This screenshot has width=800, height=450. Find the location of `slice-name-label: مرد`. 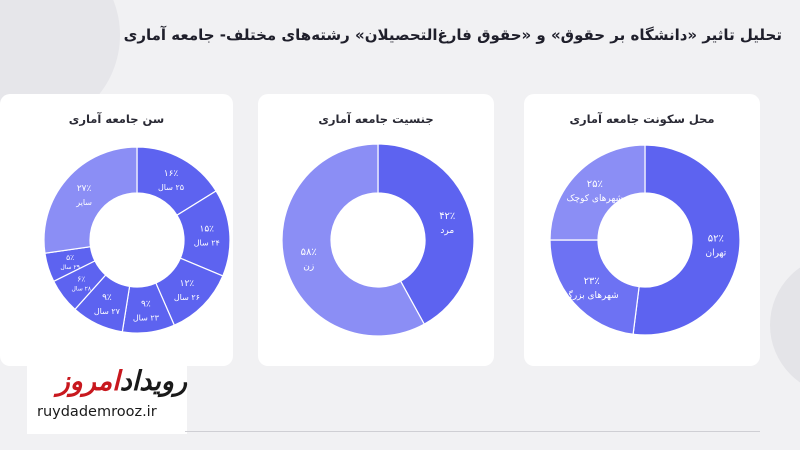

slice-name-label: مرد is located at coordinates (447, 231).